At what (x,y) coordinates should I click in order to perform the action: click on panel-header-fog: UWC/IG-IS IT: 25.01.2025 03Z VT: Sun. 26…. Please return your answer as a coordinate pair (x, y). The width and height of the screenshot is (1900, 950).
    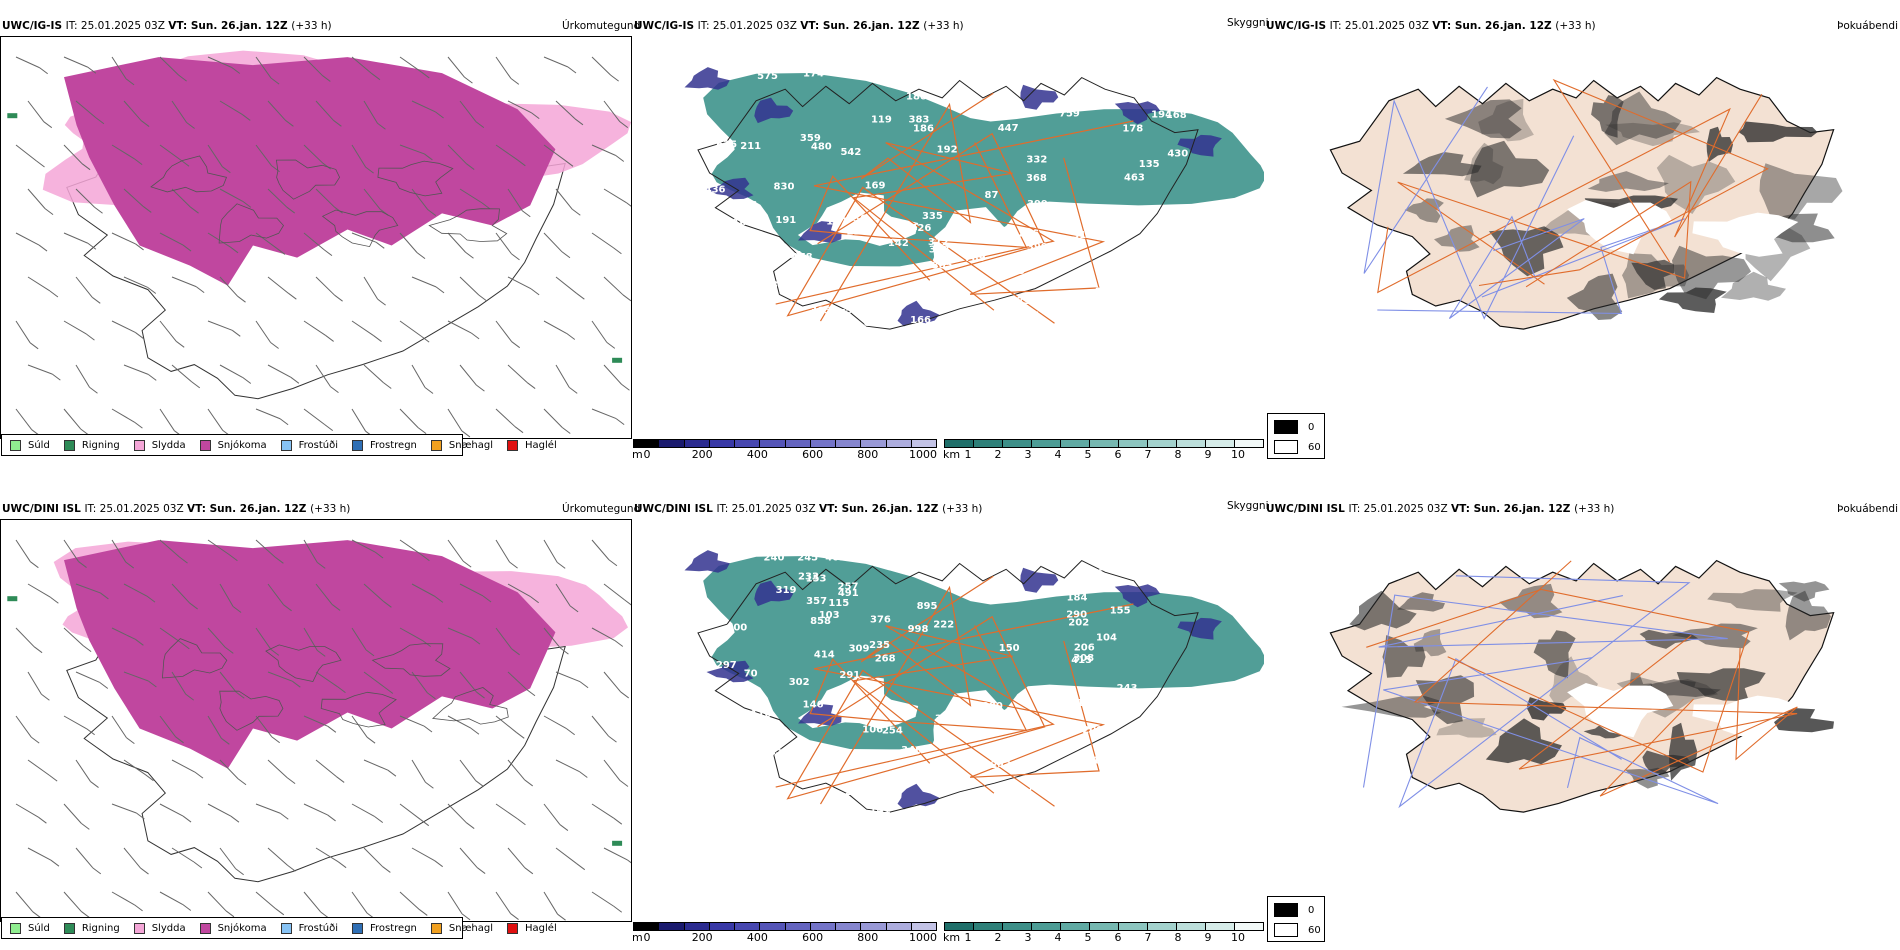
    Looking at the image, I should click on (1431, 26).